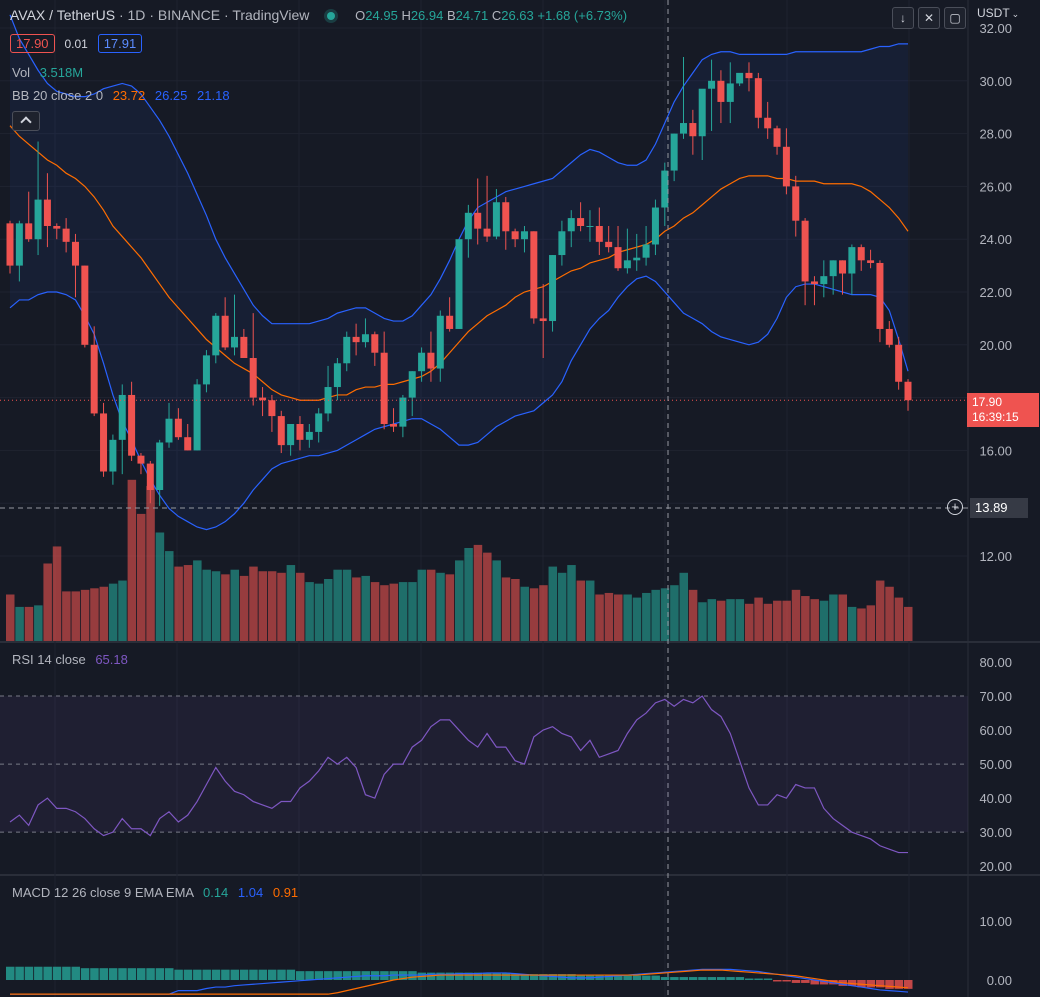 The image size is (1040, 997). What do you see at coordinates (903, 18) in the screenshot?
I see `arrow-down-icon: ↓` at bounding box center [903, 18].